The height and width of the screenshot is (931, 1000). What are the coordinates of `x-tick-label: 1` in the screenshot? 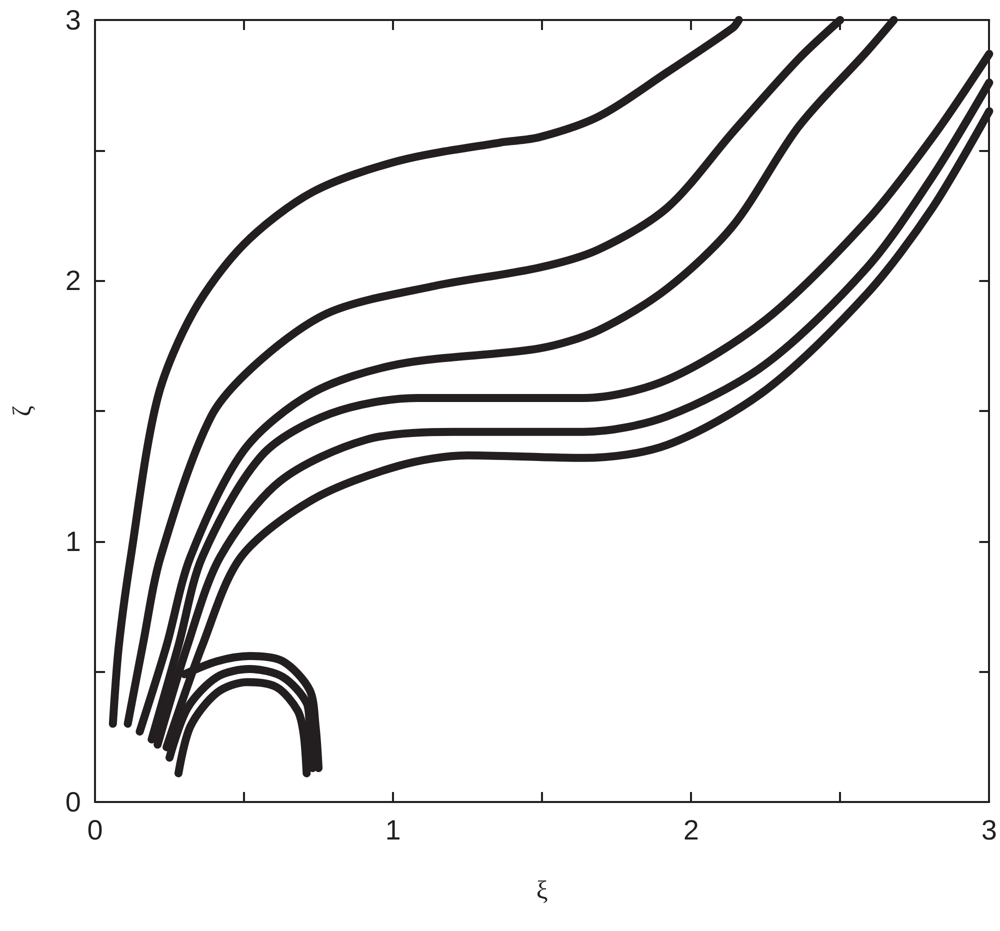 It's located at (393, 830).